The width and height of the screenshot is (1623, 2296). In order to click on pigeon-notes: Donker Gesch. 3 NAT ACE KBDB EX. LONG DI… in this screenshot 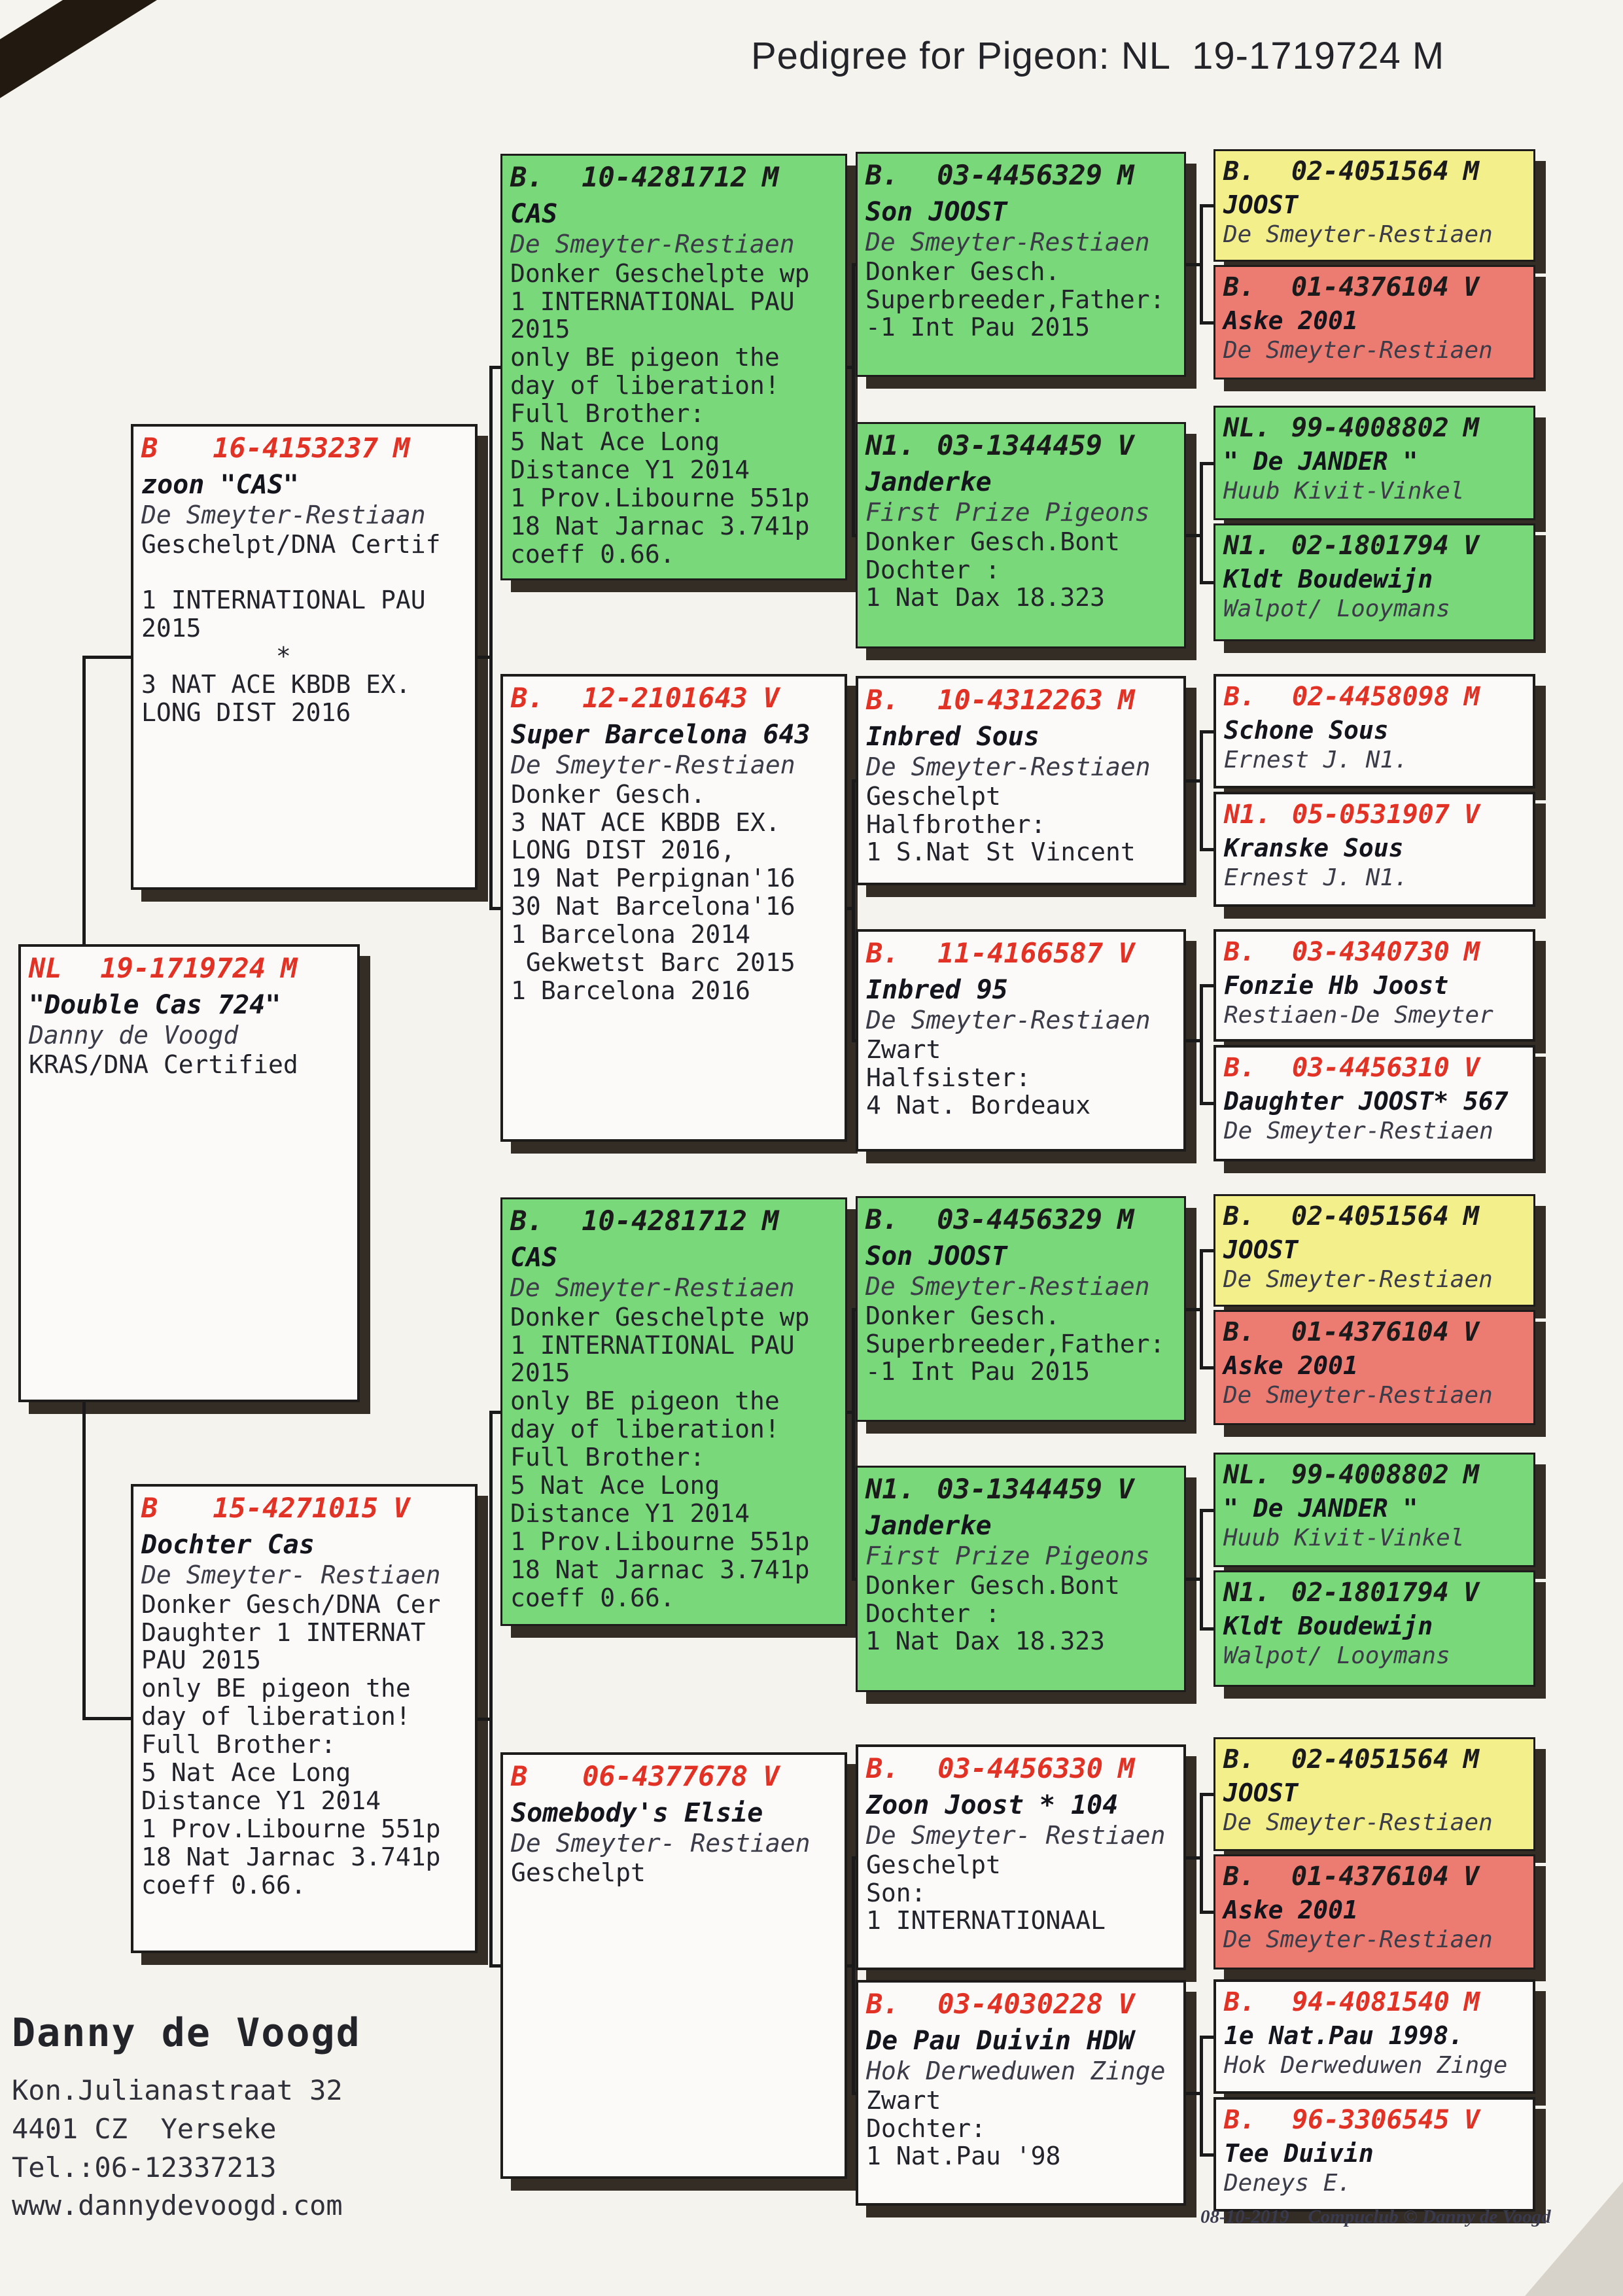, I will do `click(653, 893)`.